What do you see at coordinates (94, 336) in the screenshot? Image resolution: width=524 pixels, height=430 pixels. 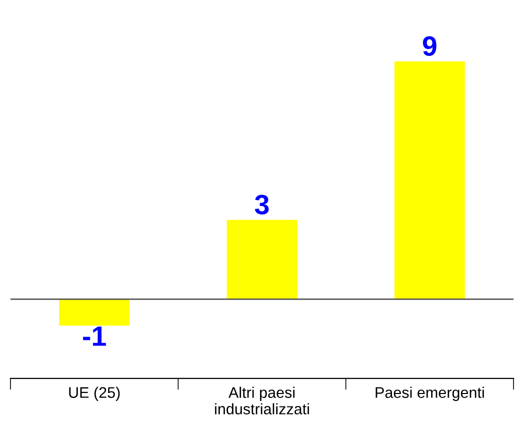 I see `data-label: -1` at bounding box center [94, 336].